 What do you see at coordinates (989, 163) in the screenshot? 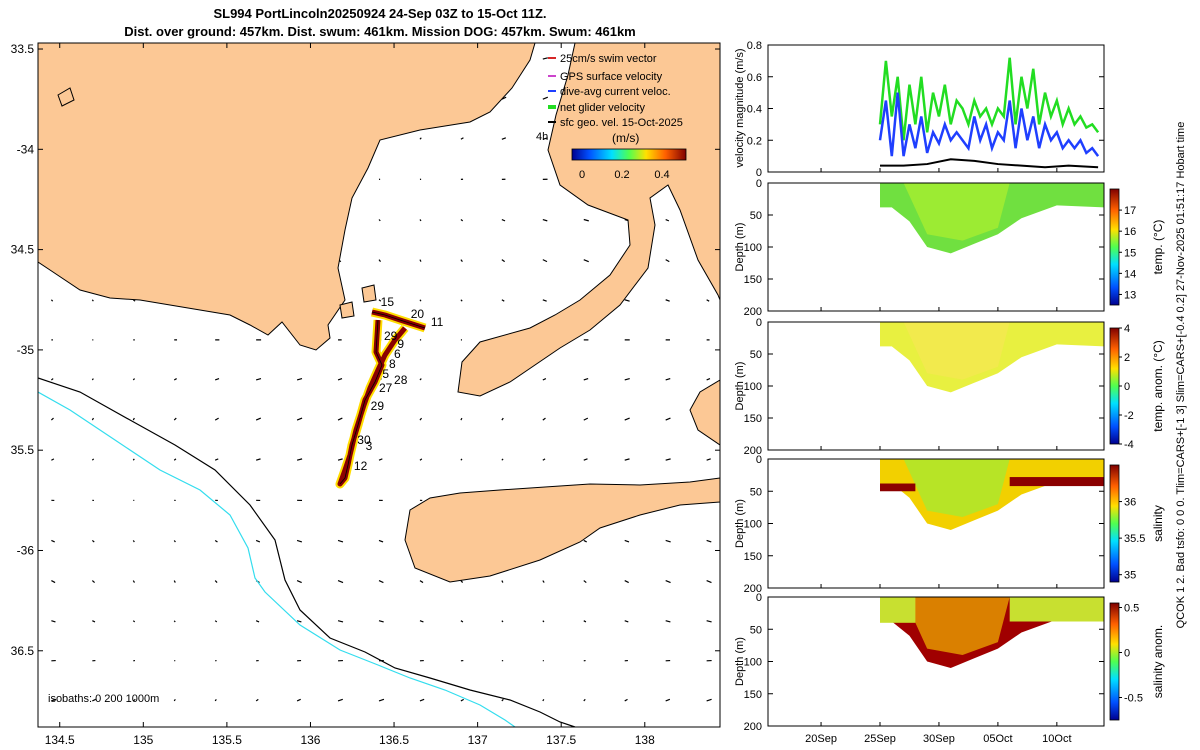
I see `series-line-sfc-geo-vel-` at bounding box center [989, 163].